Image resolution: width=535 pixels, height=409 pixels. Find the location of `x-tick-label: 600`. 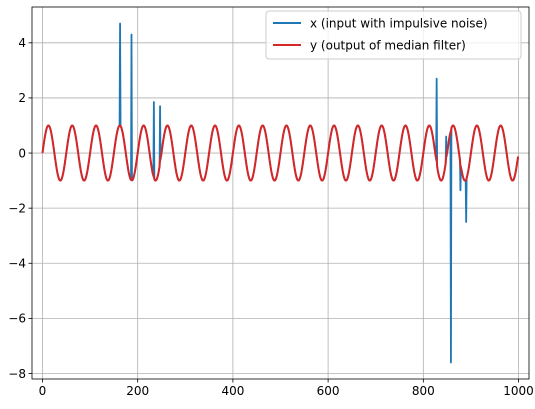

x-tick-label: 600 is located at coordinates (328, 391).